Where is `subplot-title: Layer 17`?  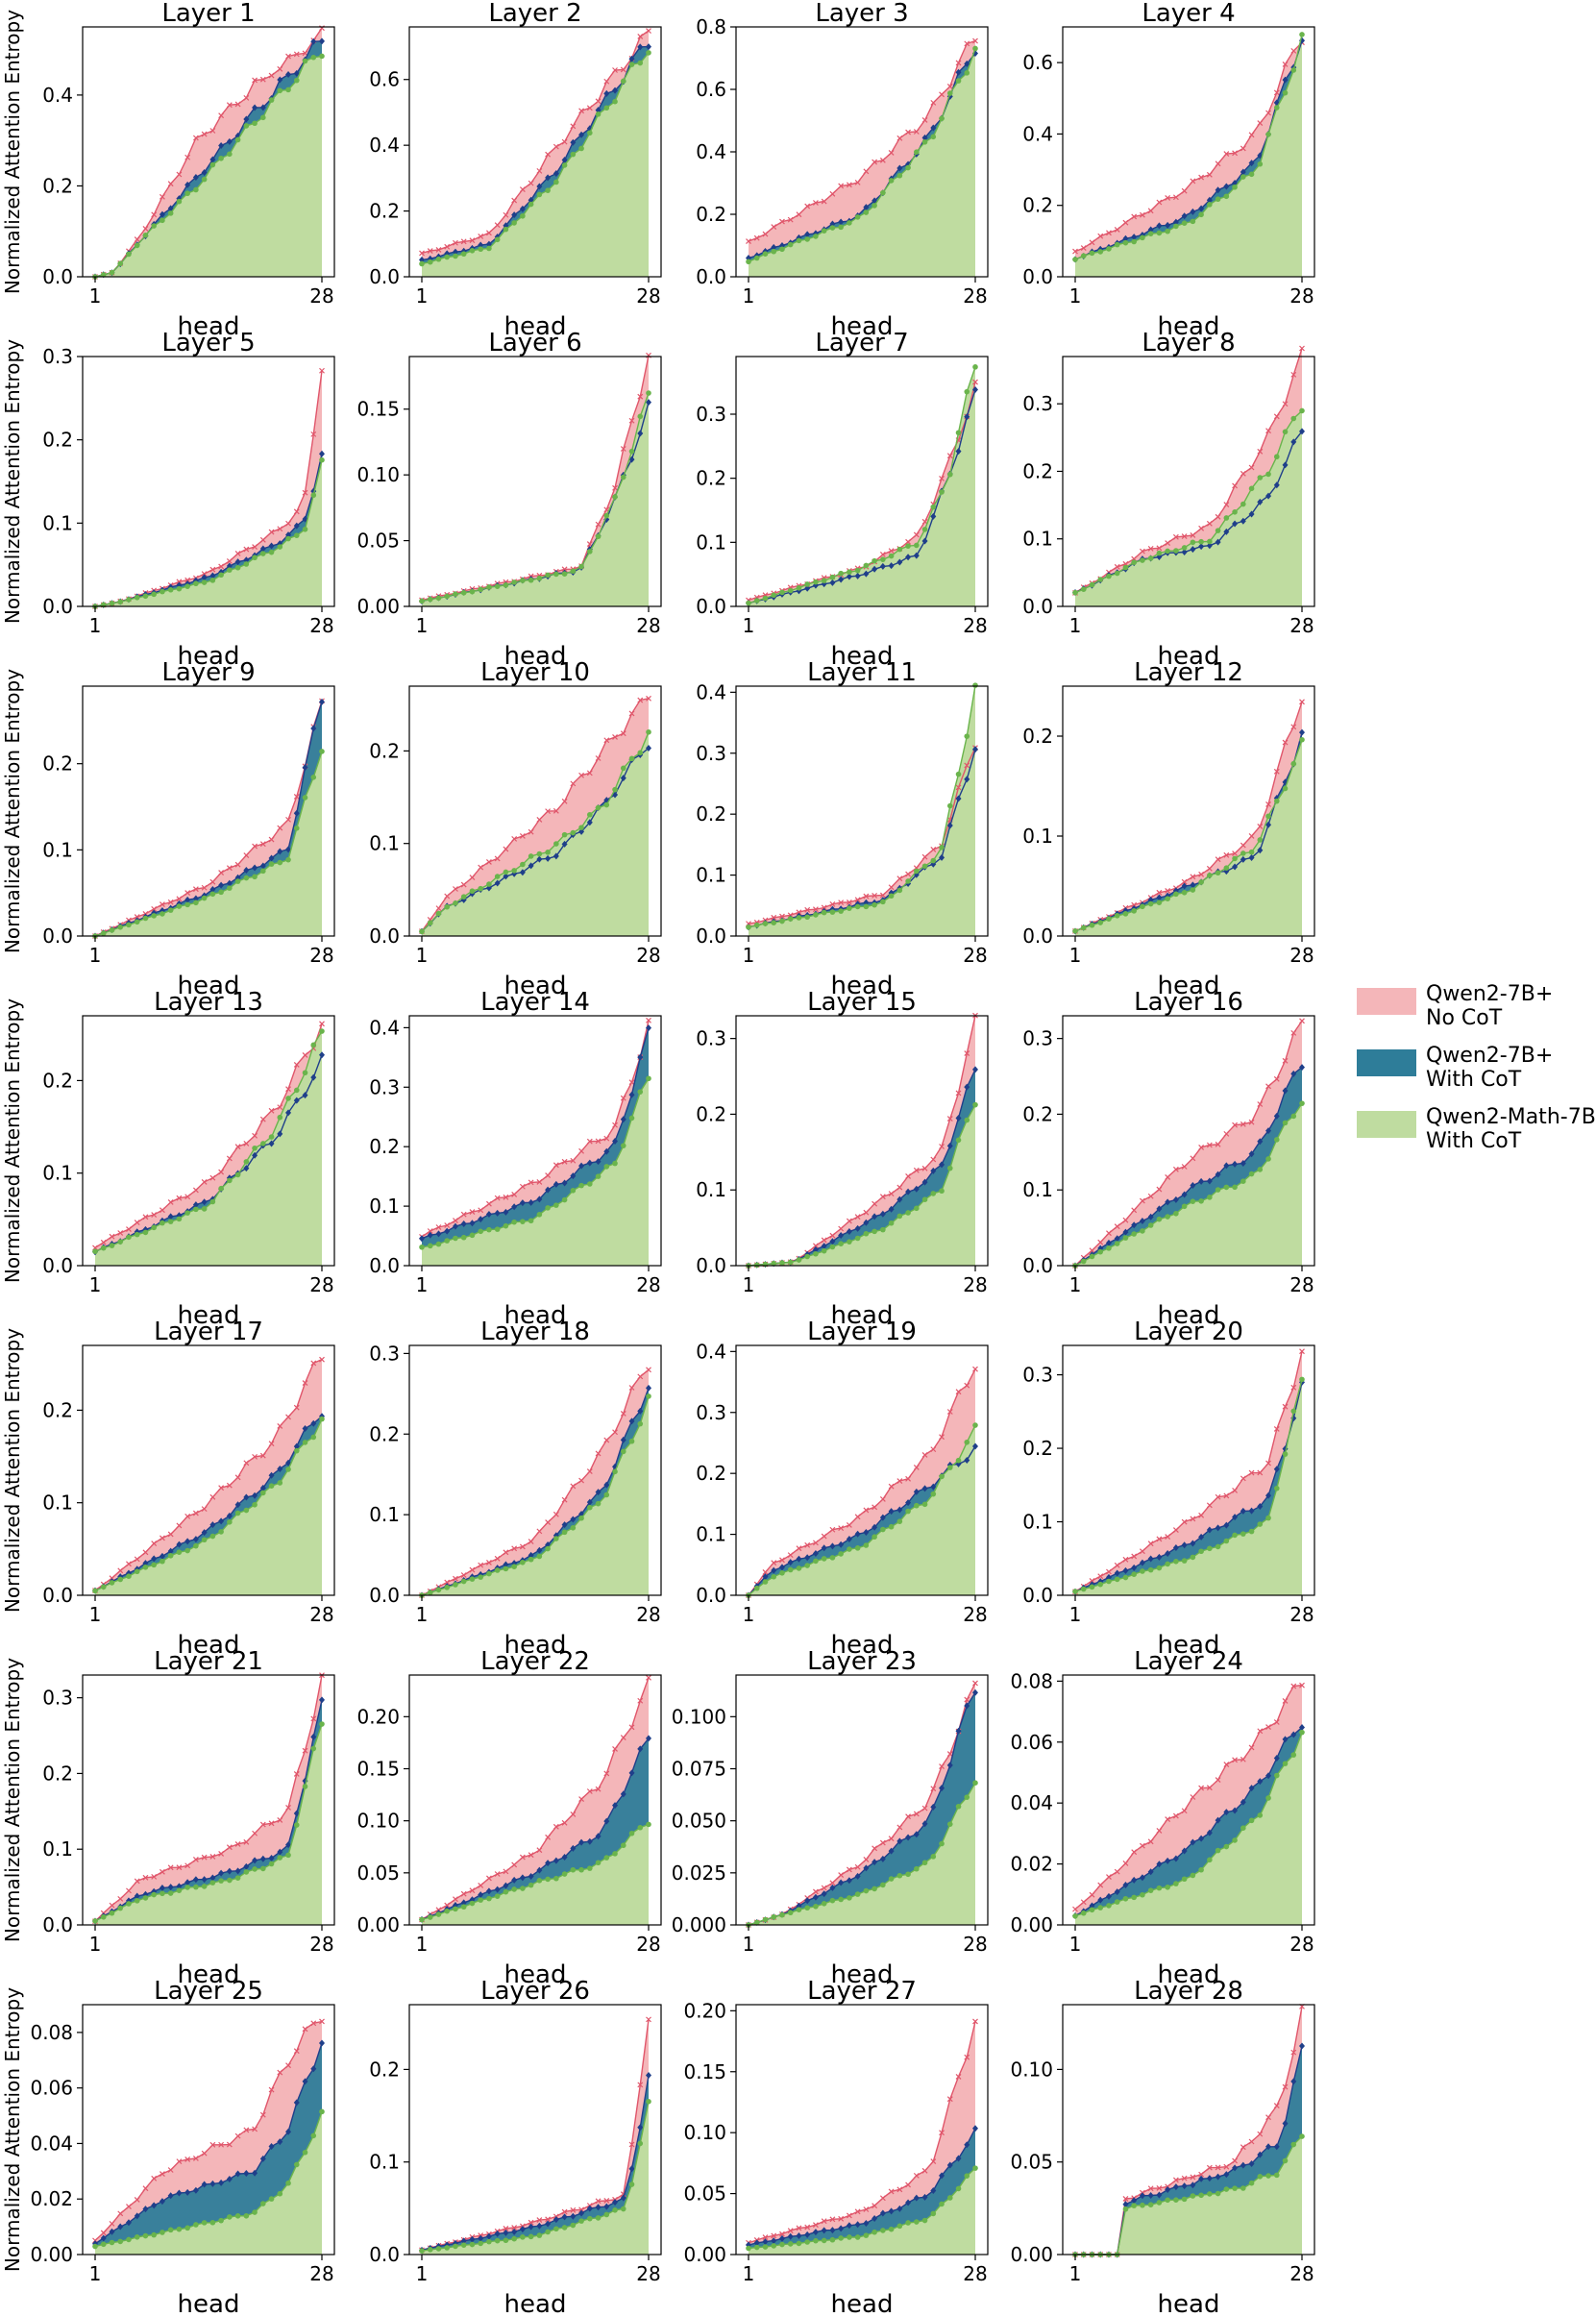 subplot-title: Layer 17 is located at coordinates (208, 1332).